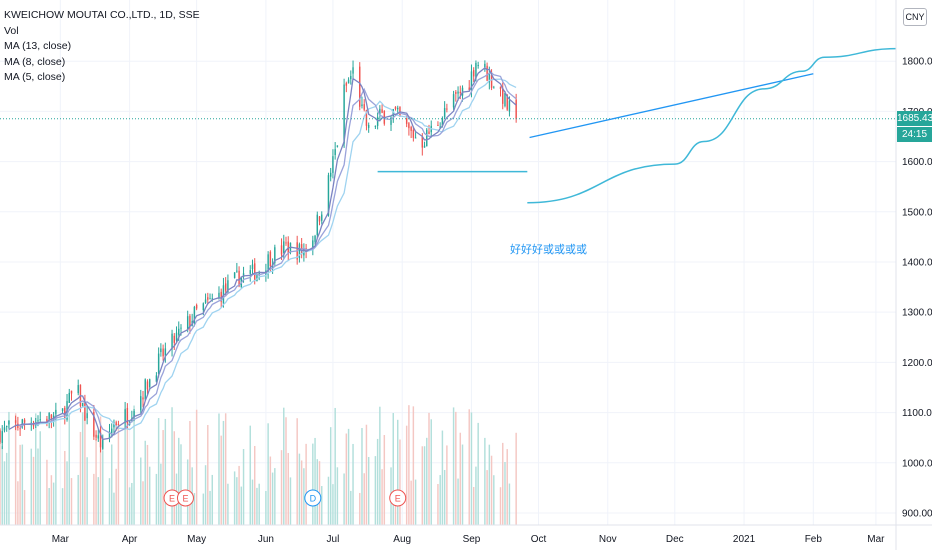 This screenshot has height=550, width=932. Describe the element at coordinates (11, 30) in the screenshot. I see `volume-indicator-label: Vol` at that location.